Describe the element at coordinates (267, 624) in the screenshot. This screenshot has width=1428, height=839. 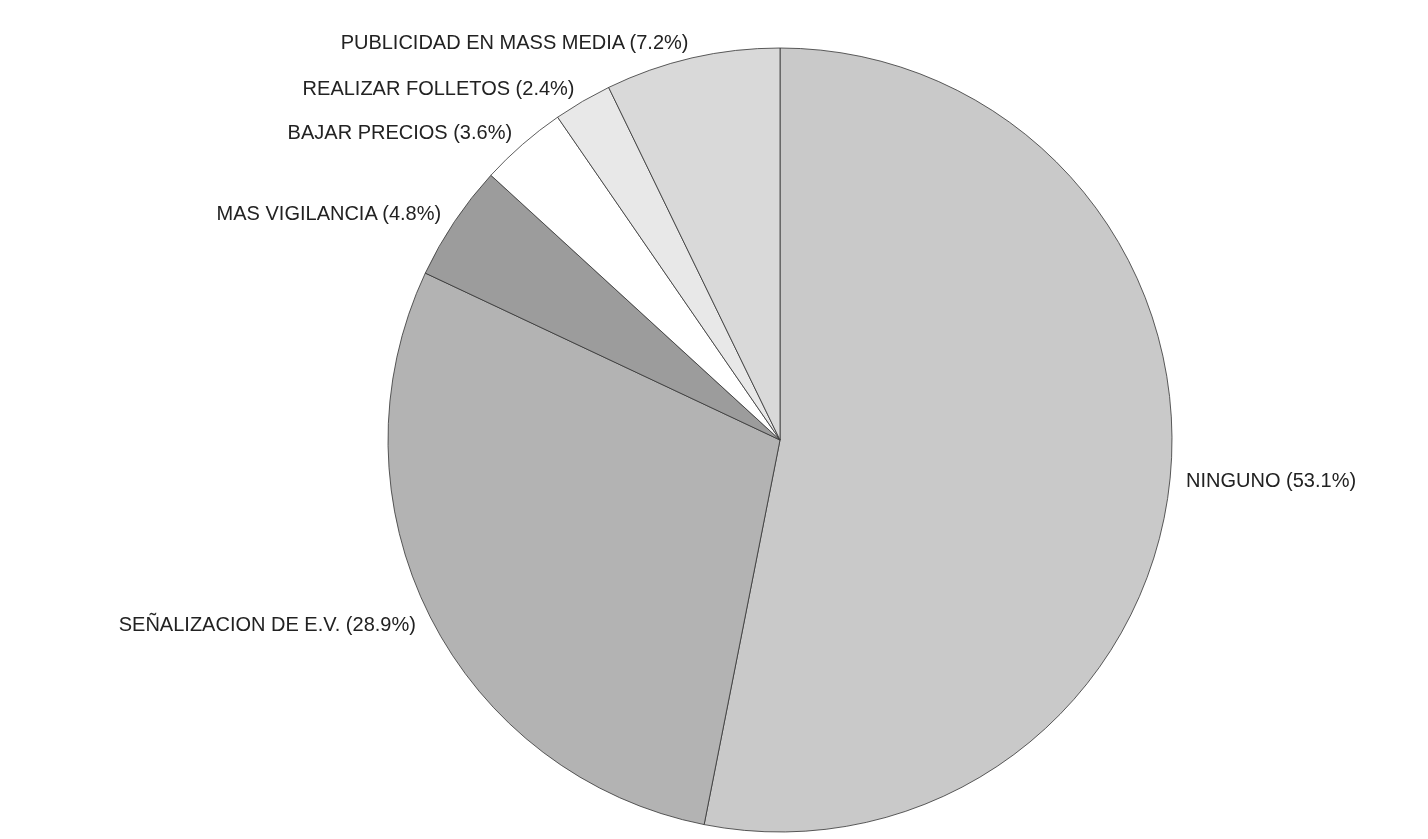
I see `slice-label: SEÑALIZACION DE E.V. (28.9%)` at that location.